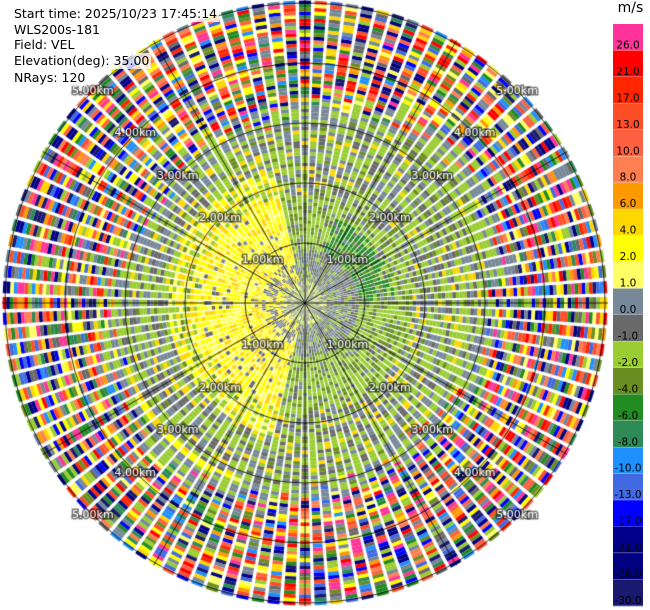 The height and width of the screenshot is (610, 650). What do you see at coordinates (628, 416) in the screenshot?
I see `colorbar-tick-label: -6.0` at bounding box center [628, 416].